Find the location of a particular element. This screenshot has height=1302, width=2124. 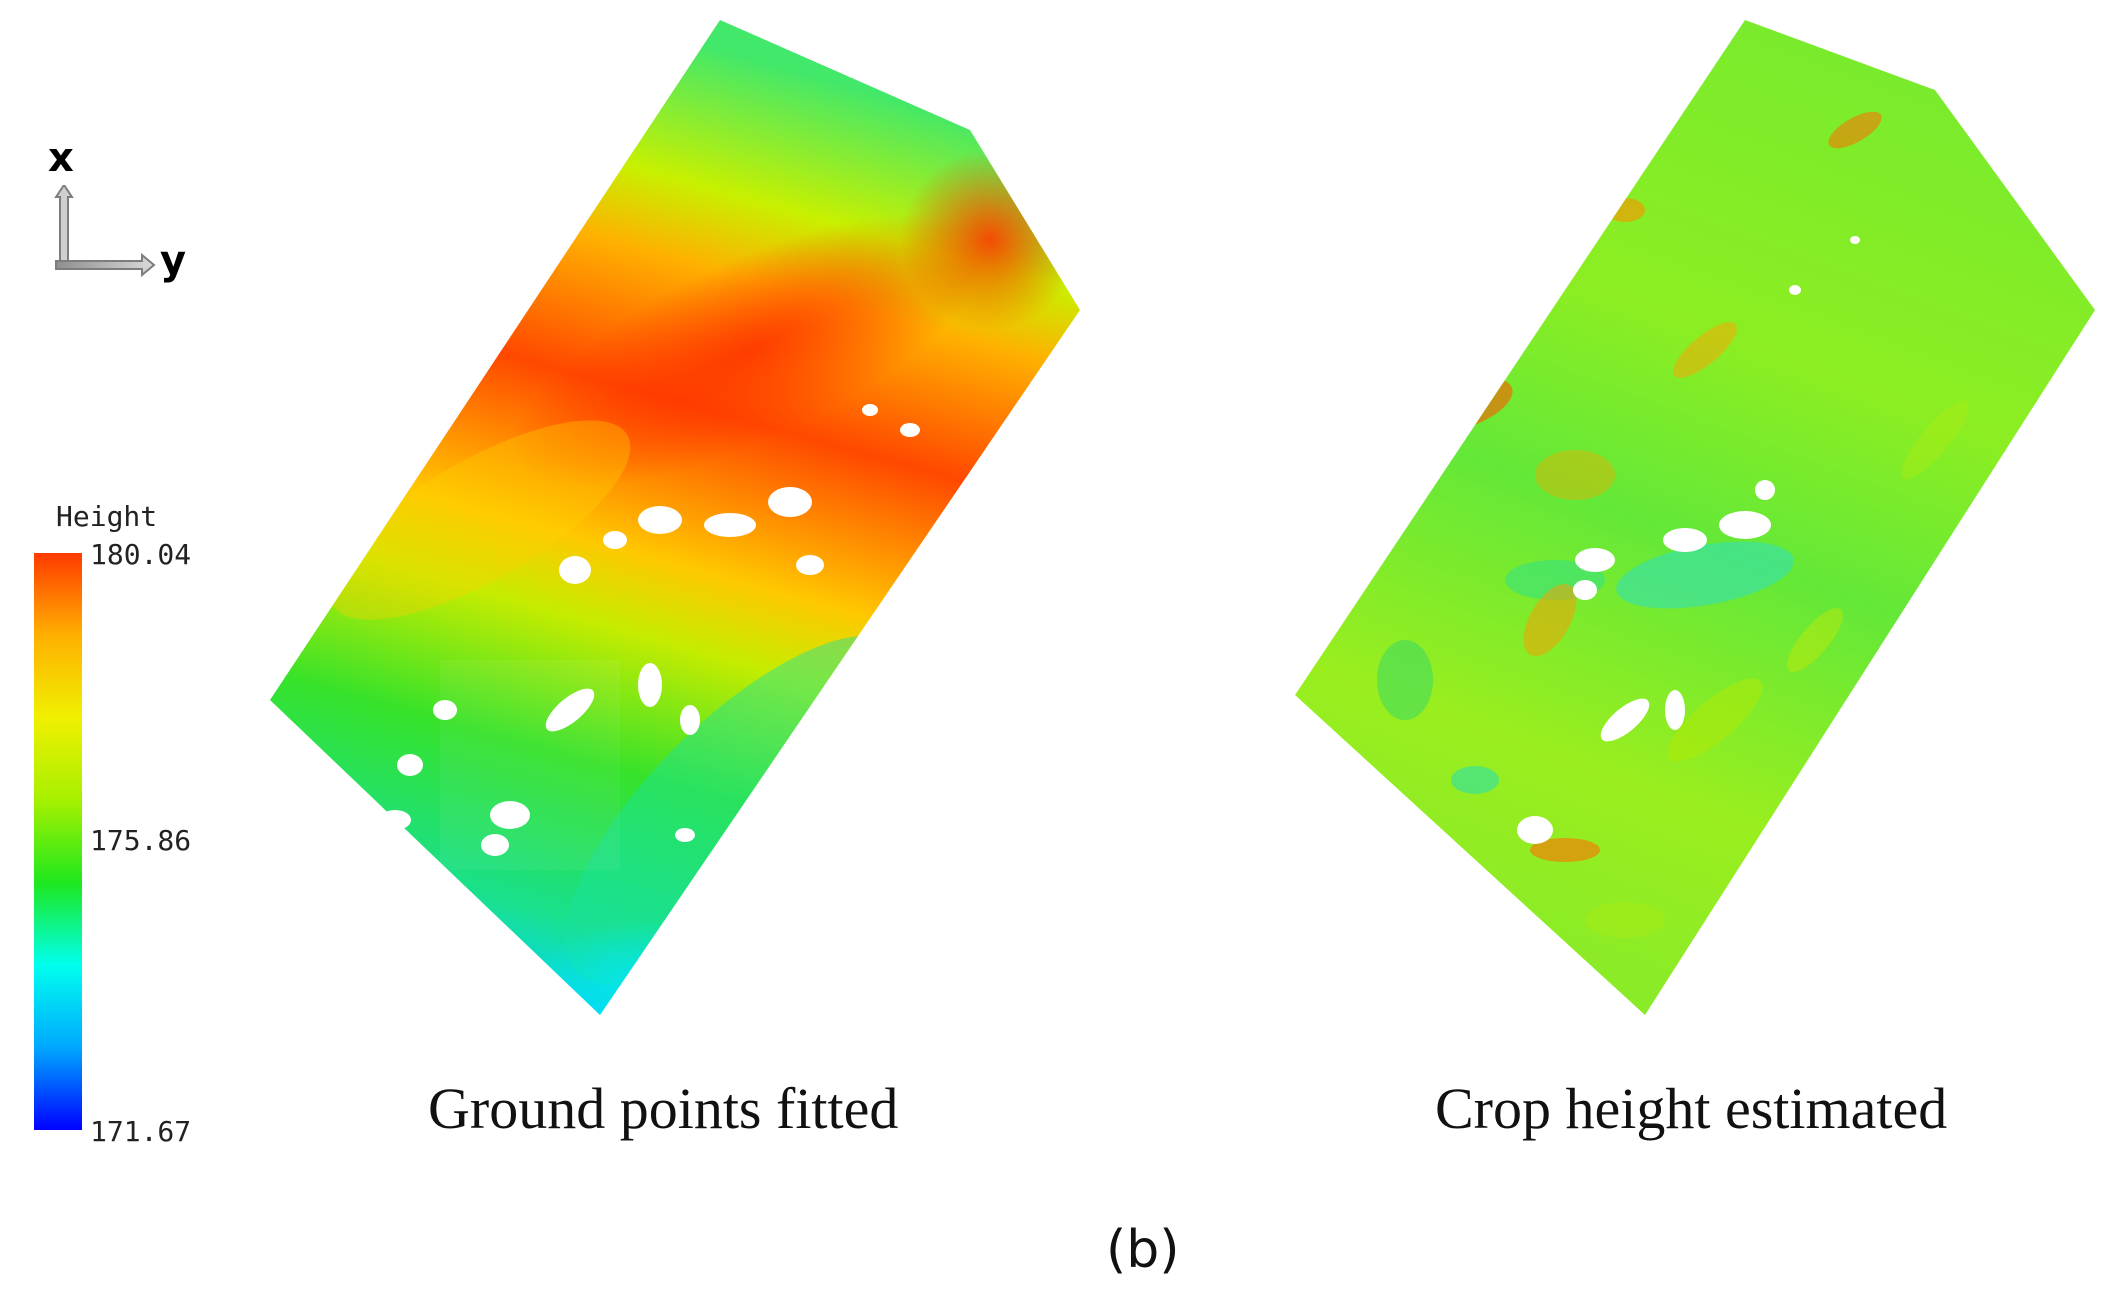

colorbar-mid-label: 175.86 is located at coordinates (141, 840).